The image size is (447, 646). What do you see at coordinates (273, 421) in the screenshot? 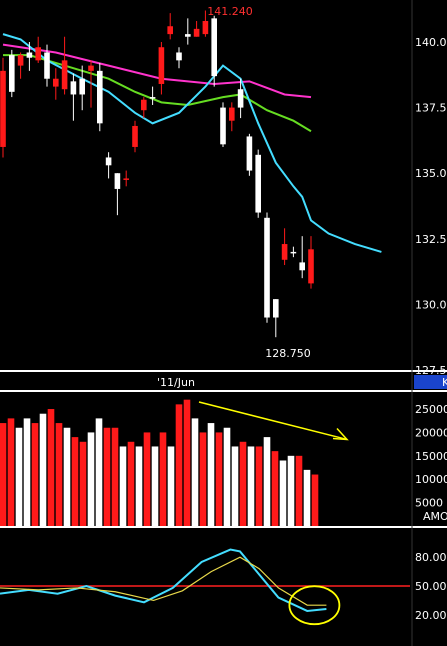
I see `volume-trendline` at bounding box center [273, 421].